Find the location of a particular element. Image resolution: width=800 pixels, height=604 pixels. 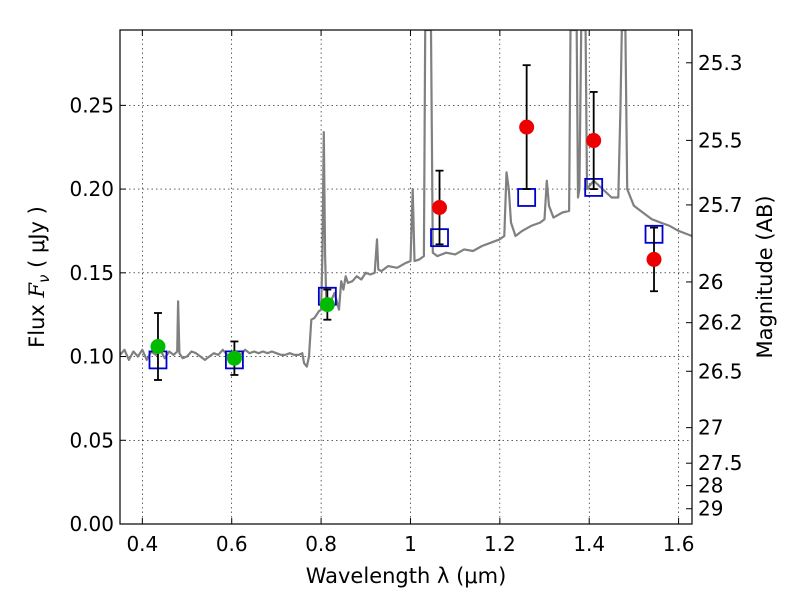

x-tick-label: 0.4 is located at coordinates (142, 544).